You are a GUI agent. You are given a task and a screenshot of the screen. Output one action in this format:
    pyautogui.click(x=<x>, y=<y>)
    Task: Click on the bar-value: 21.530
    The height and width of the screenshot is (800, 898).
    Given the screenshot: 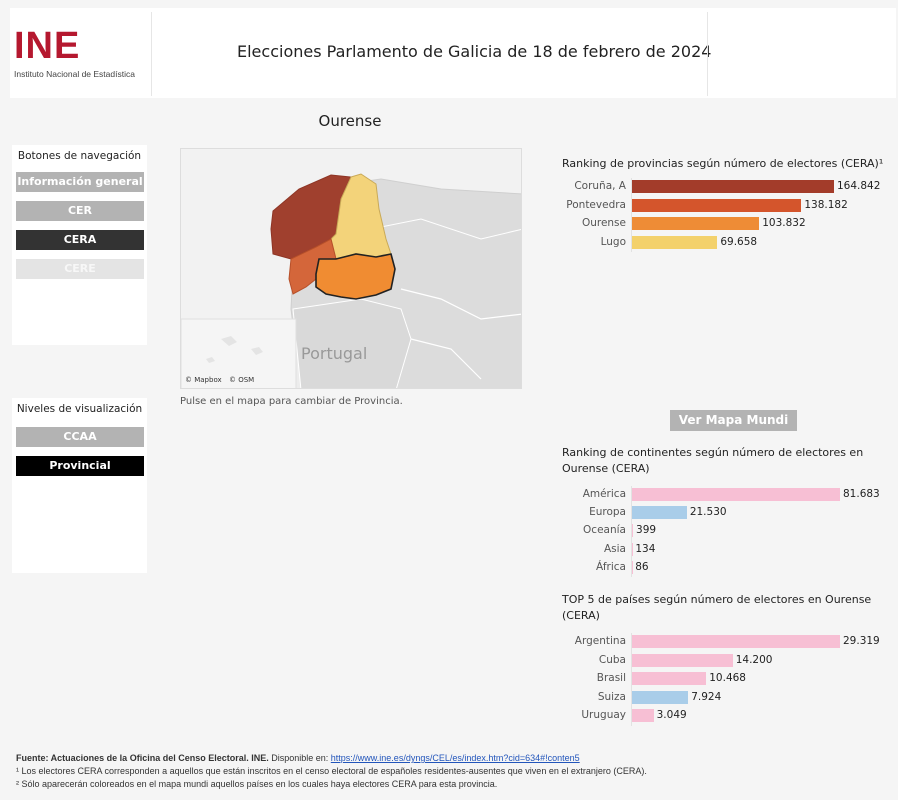 What is the action you would take?
    pyautogui.click(x=708, y=512)
    